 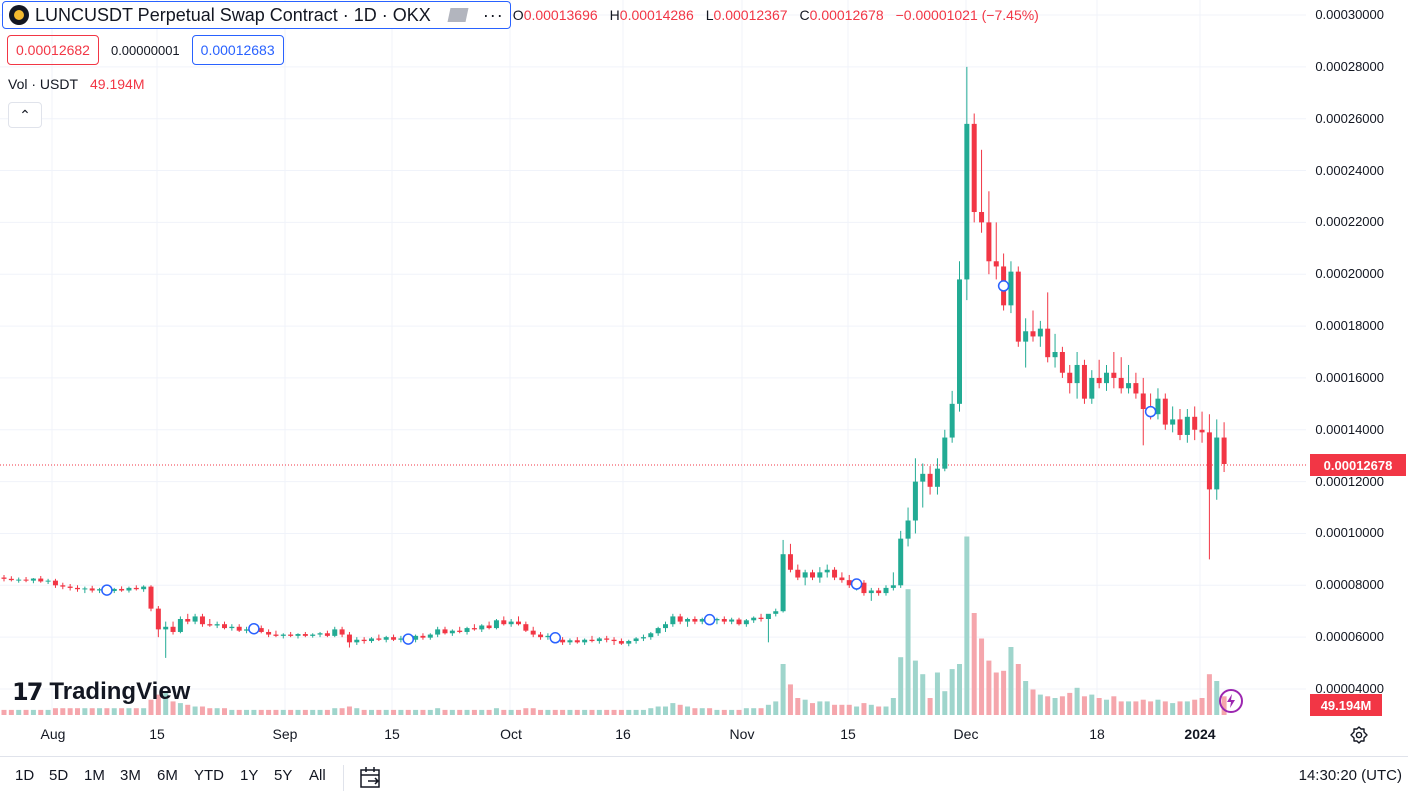 What do you see at coordinates (209, 775) in the screenshot?
I see `range-ytd-button: YTD` at bounding box center [209, 775].